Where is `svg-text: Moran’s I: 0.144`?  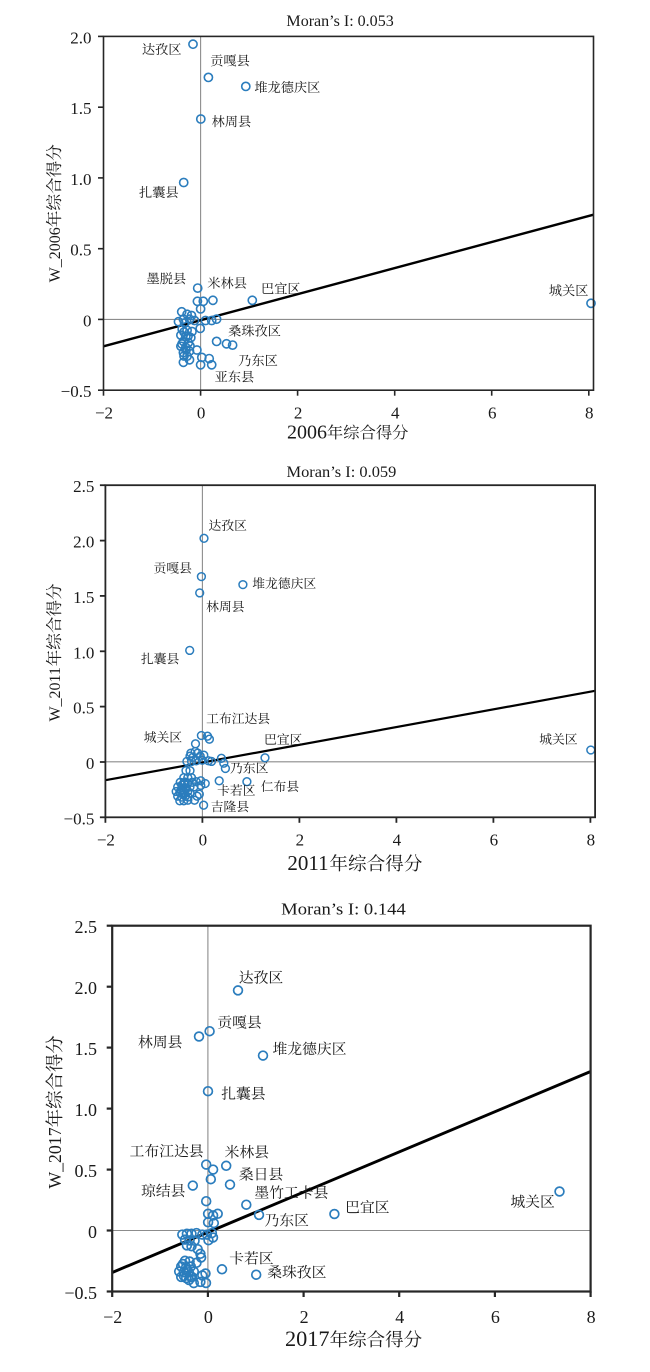 svg-text: Moran’s I: 0.144 is located at coordinates (343, 909).